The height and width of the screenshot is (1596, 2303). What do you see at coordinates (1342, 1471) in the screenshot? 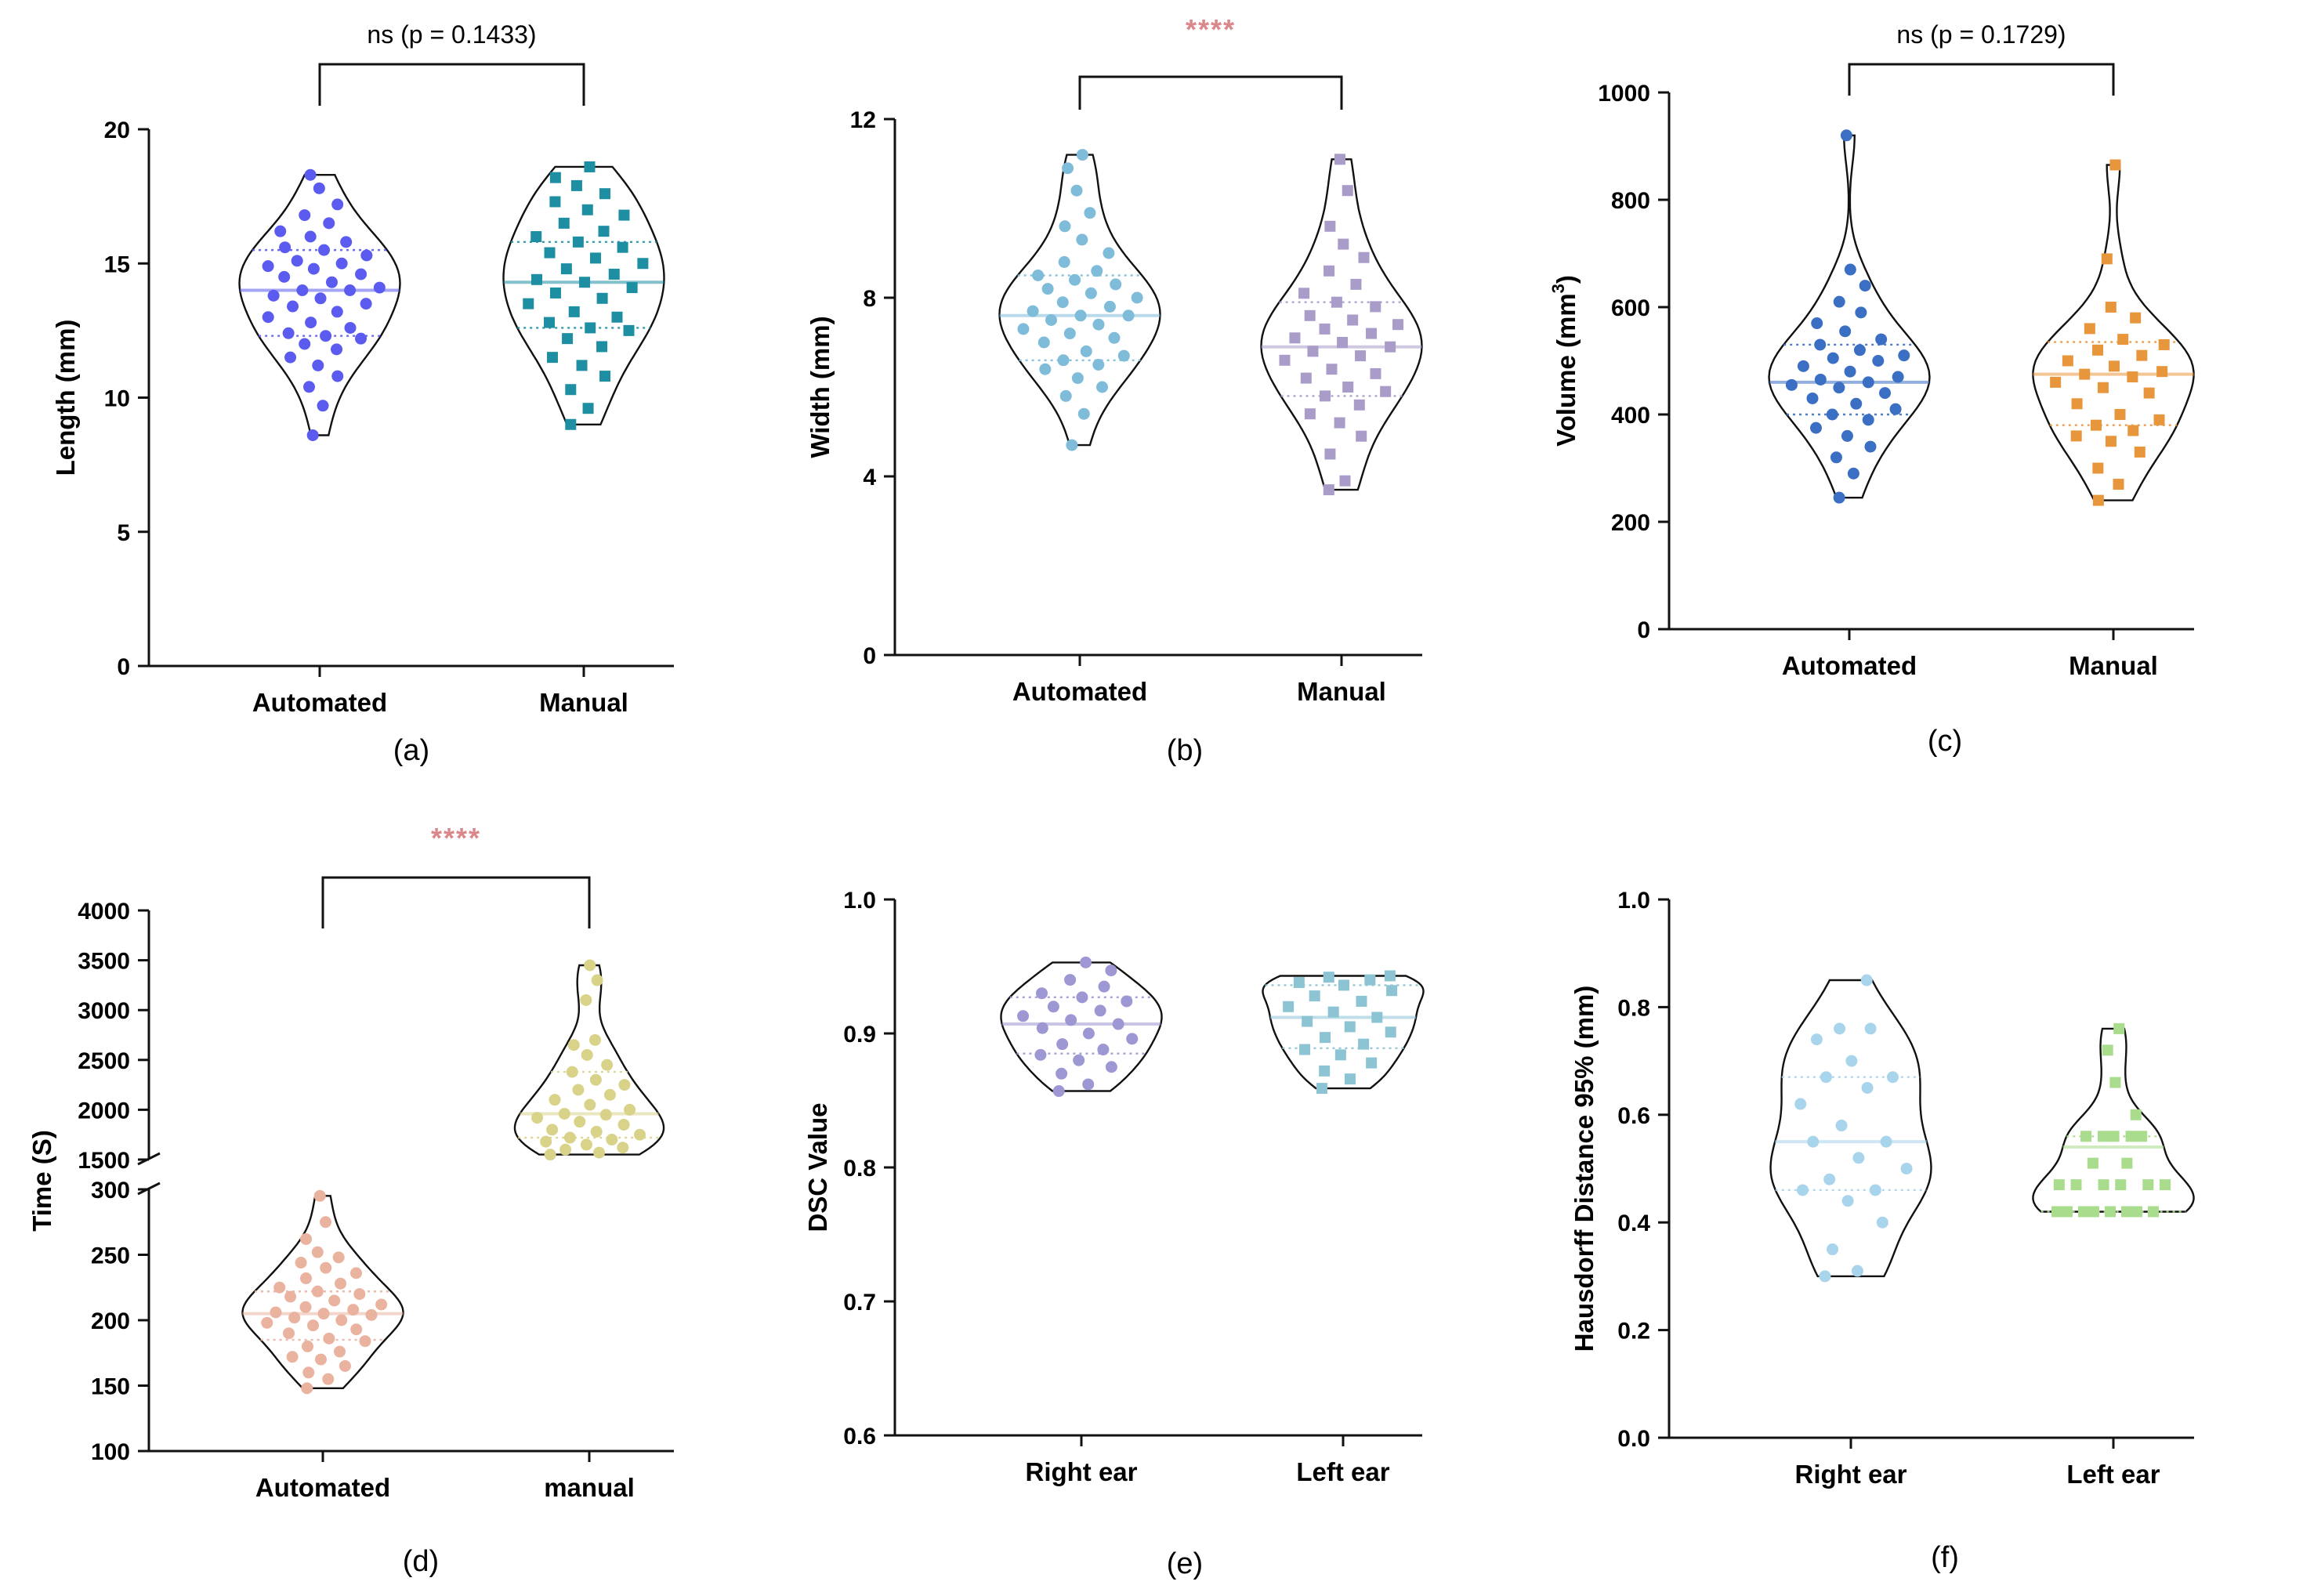
I see `x-category-label: Left ear` at bounding box center [1342, 1471].